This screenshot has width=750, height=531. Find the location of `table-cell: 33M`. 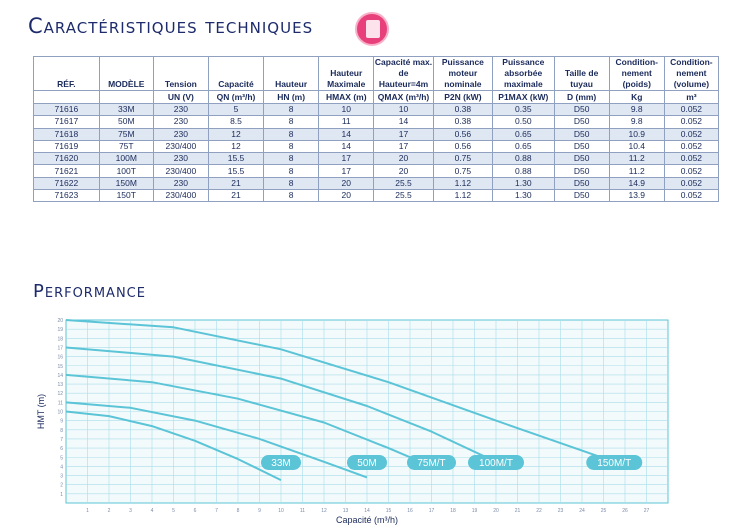

table-cell: 33M is located at coordinates (126, 109).